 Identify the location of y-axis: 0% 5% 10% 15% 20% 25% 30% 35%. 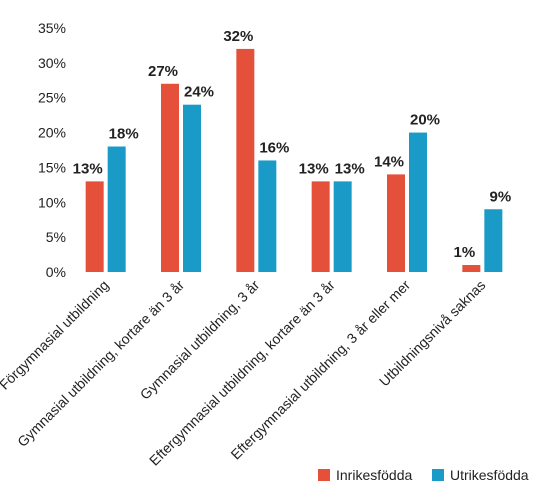
(52, 150).